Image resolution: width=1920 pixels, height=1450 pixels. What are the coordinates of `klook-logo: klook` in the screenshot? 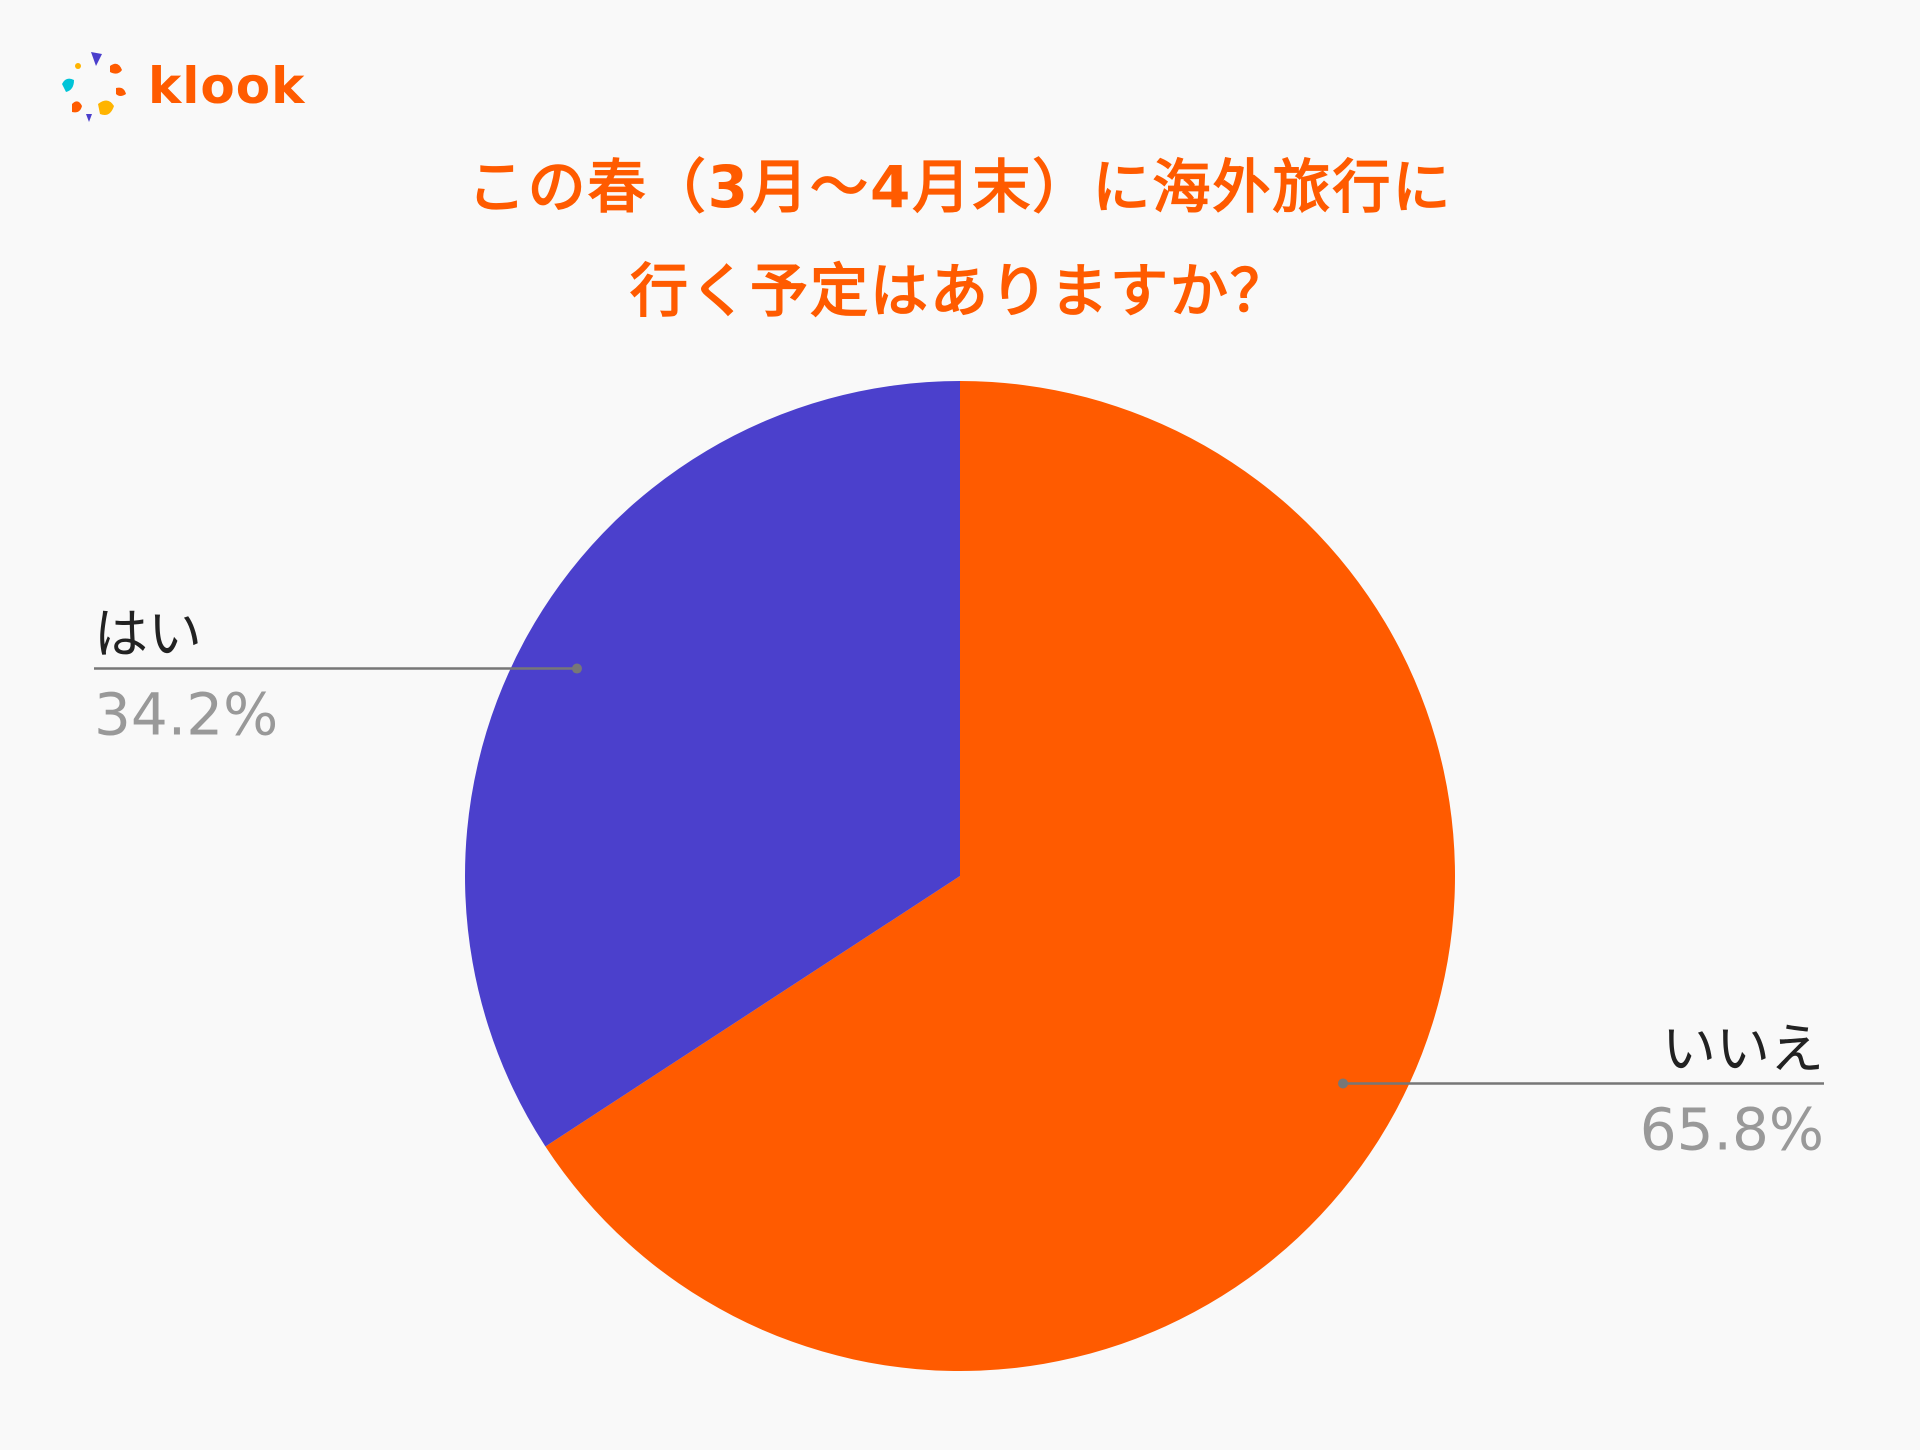 It's located at (181, 86).